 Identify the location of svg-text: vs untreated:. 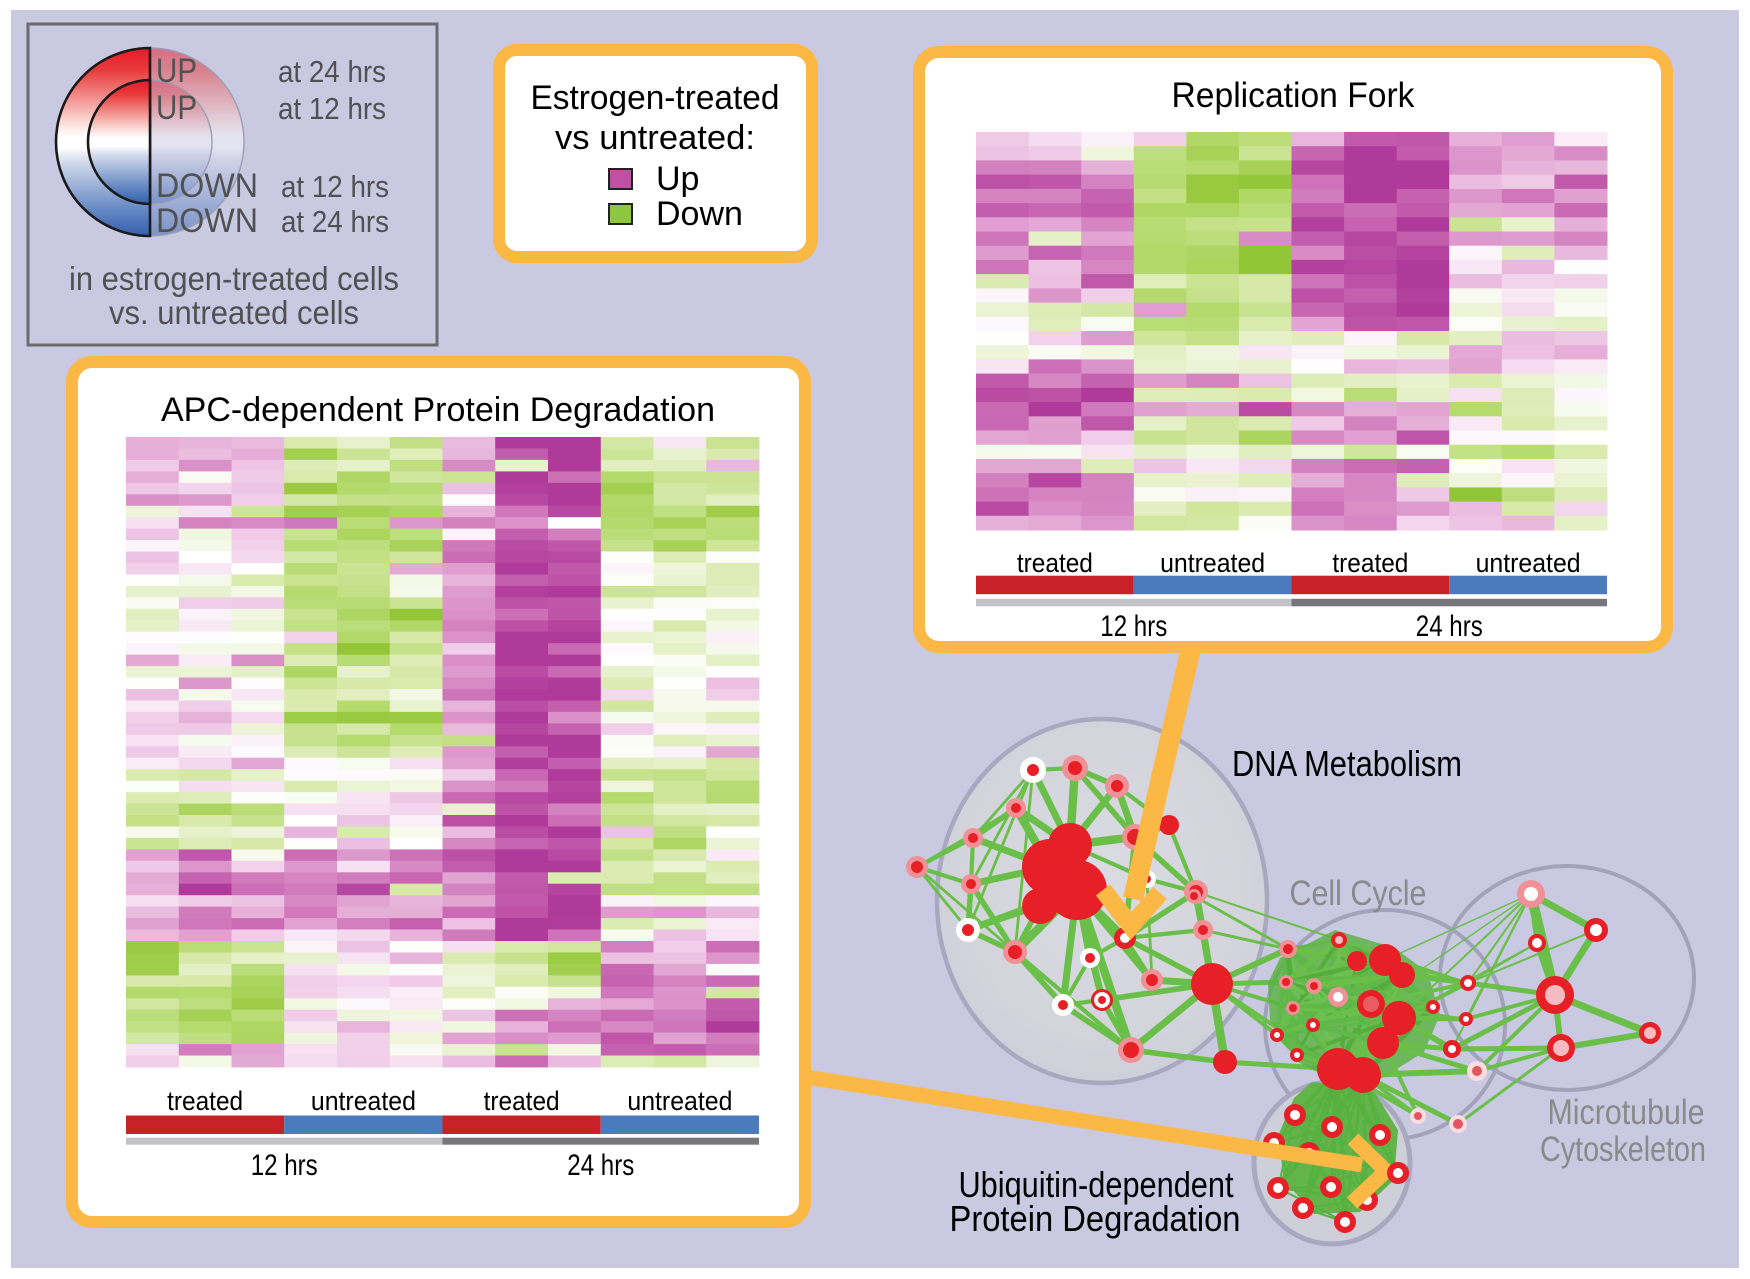
(655, 138).